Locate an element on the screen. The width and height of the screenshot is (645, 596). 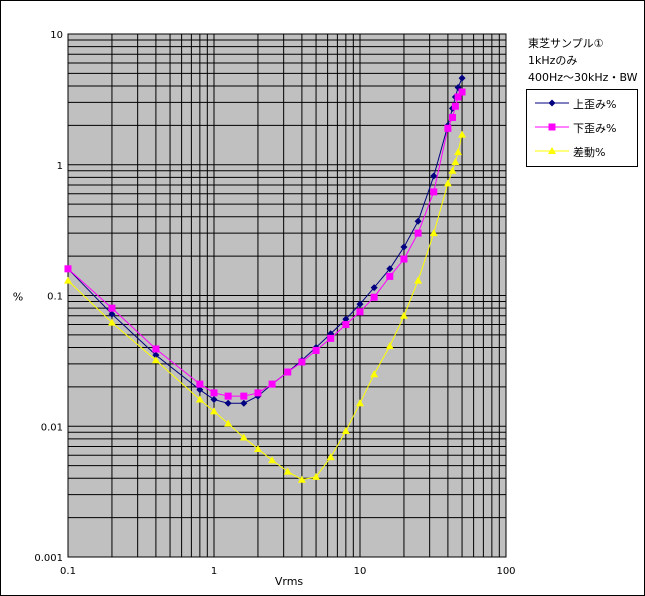
y-axis-label: % is located at coordinates (18, 297).